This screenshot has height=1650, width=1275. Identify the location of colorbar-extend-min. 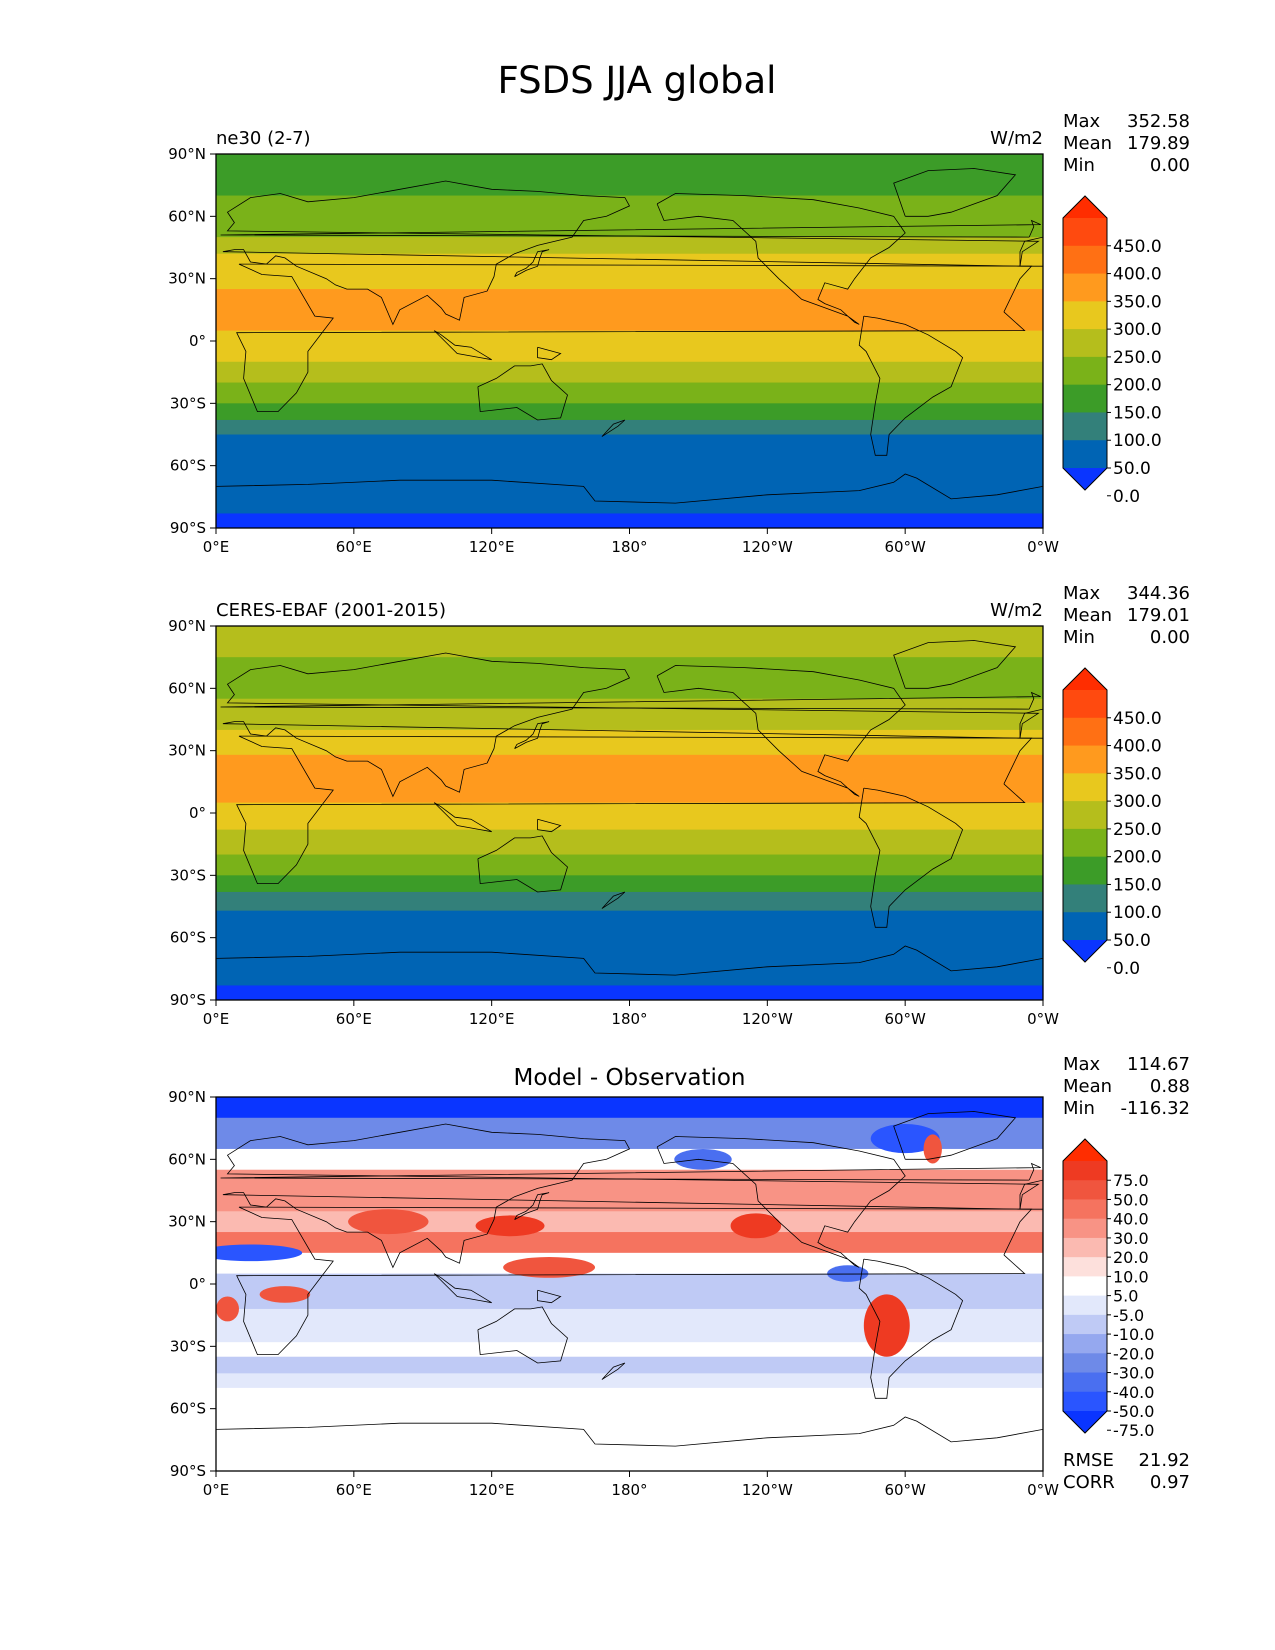
(1085, 479).